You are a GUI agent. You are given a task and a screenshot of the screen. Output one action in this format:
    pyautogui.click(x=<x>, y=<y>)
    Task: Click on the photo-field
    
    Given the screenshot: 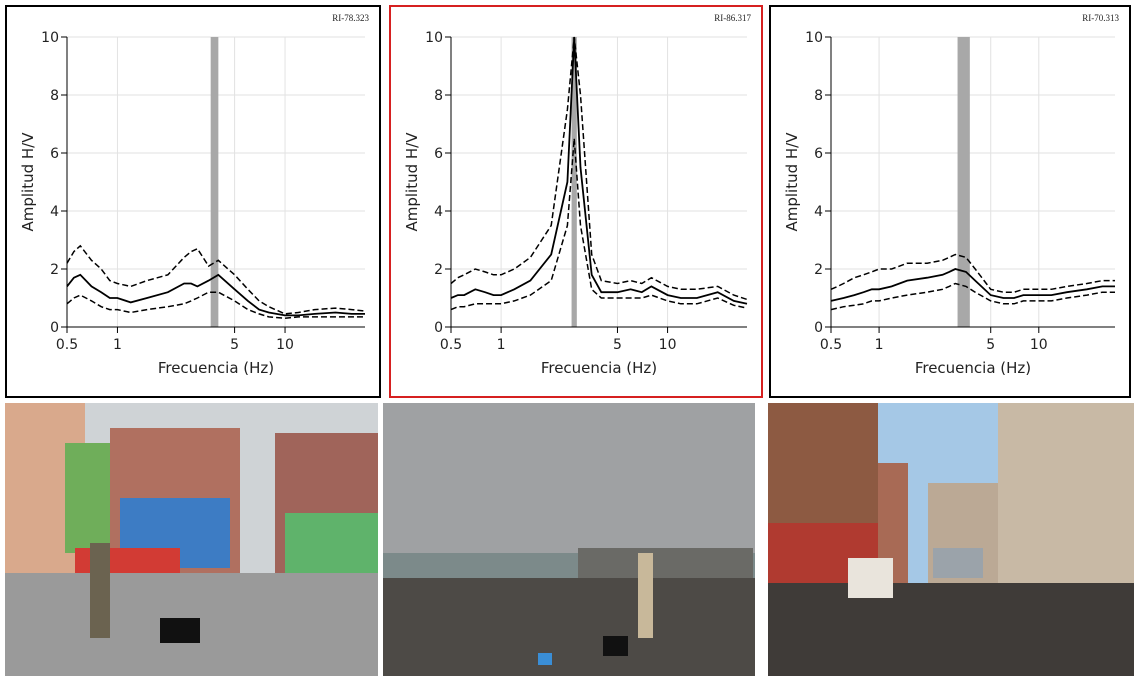 What is the action you would take?
    pyautogui.click(x=569, y=539)
    